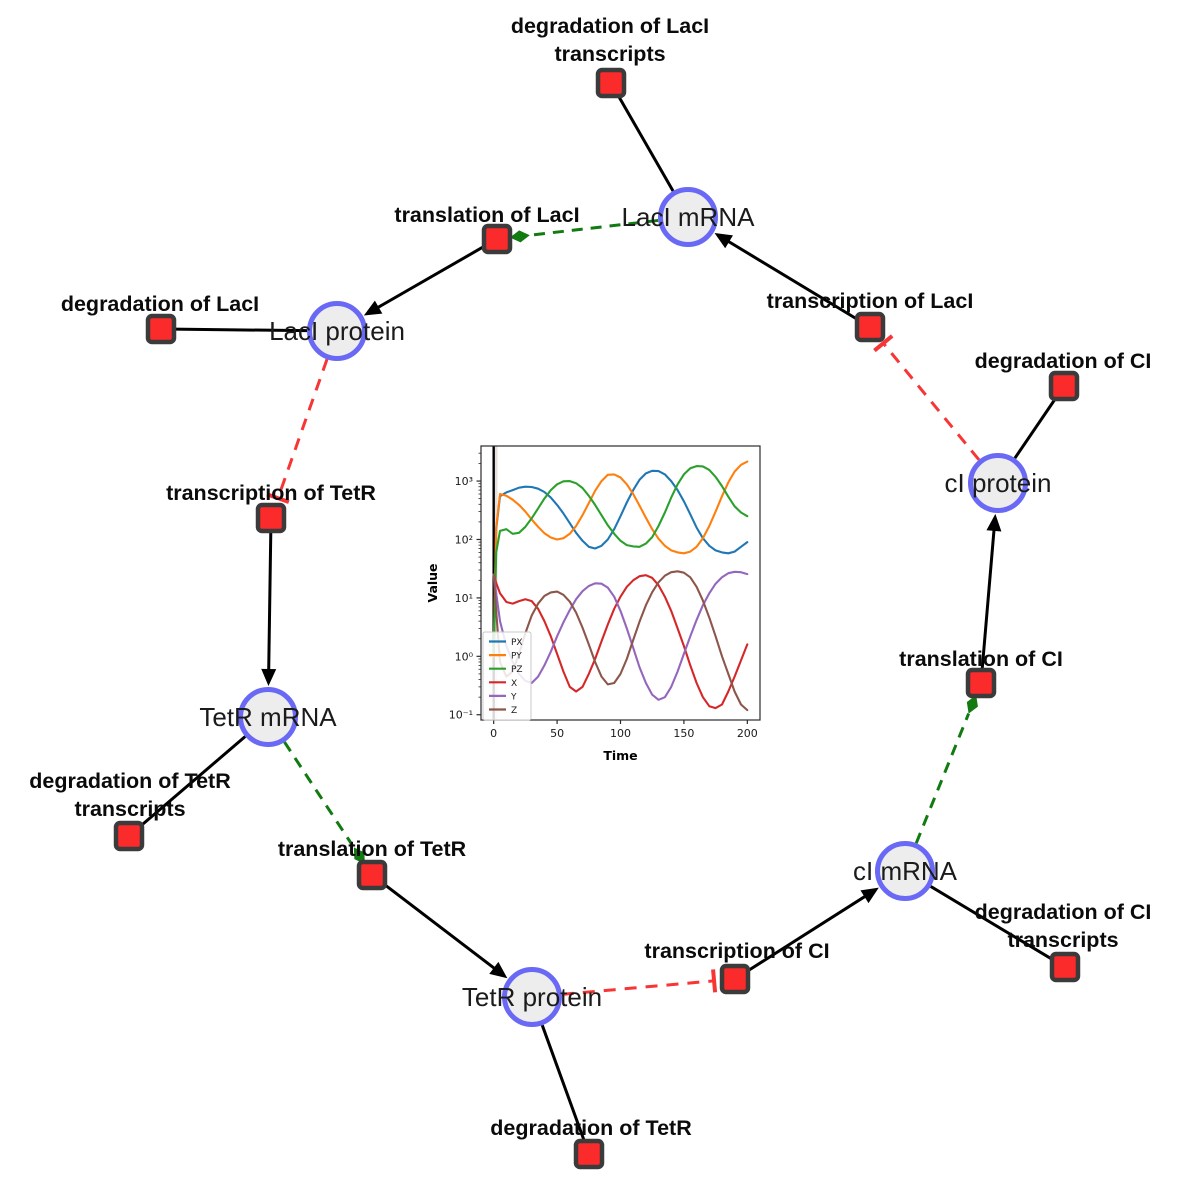 The width and height of the screenshot is (1189, 1200). What do you see at coordinates (991, 592) in the screenshot?
I see `edge-product-translation-ci-to-ci-protein` at bounding box center [991, 592].